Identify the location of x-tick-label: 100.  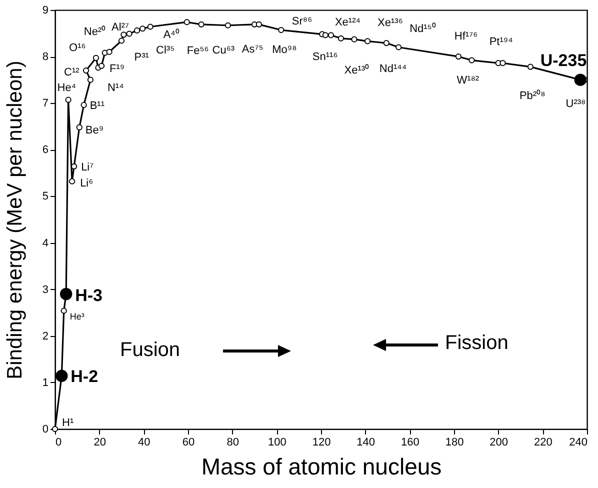
(277, 442).